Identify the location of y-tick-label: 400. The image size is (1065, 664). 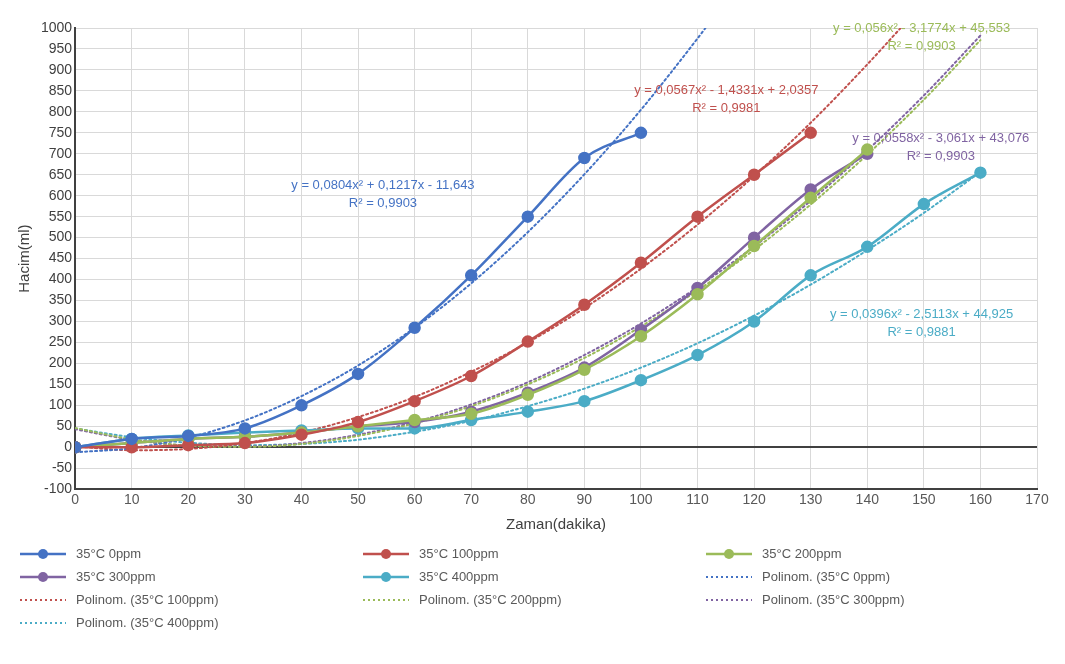
(60, 278).